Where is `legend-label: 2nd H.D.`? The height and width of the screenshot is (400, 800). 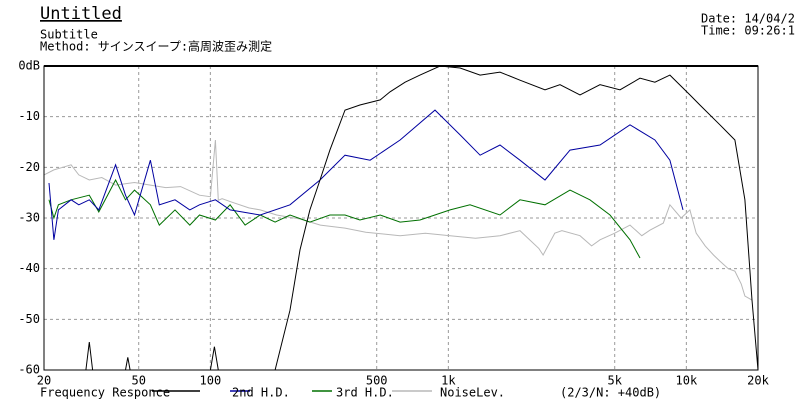
legend-label: 2nd H.D. is located at coordinates (261, 393).